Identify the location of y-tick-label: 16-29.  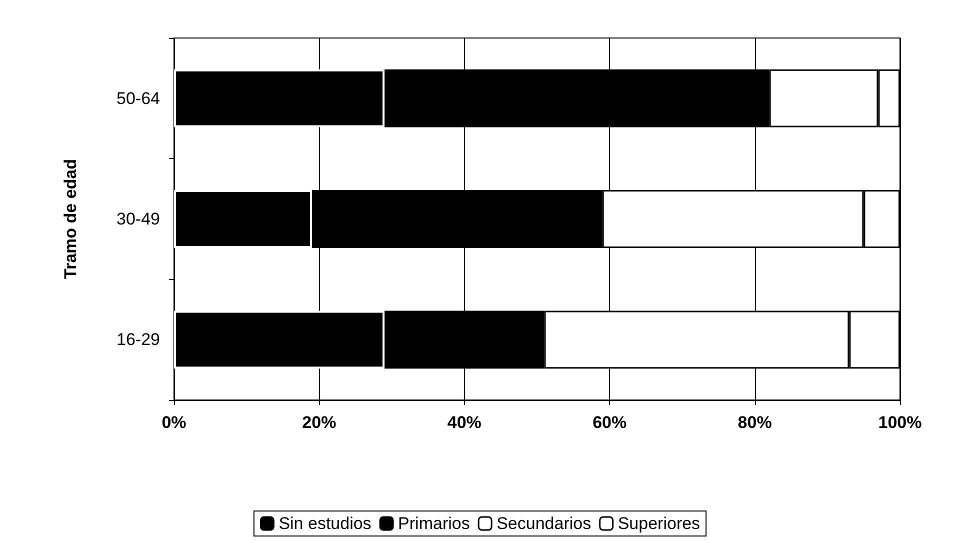
(138, 340).